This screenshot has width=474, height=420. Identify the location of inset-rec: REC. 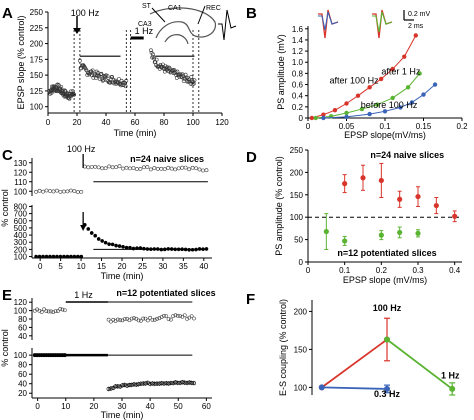
(213, 8).